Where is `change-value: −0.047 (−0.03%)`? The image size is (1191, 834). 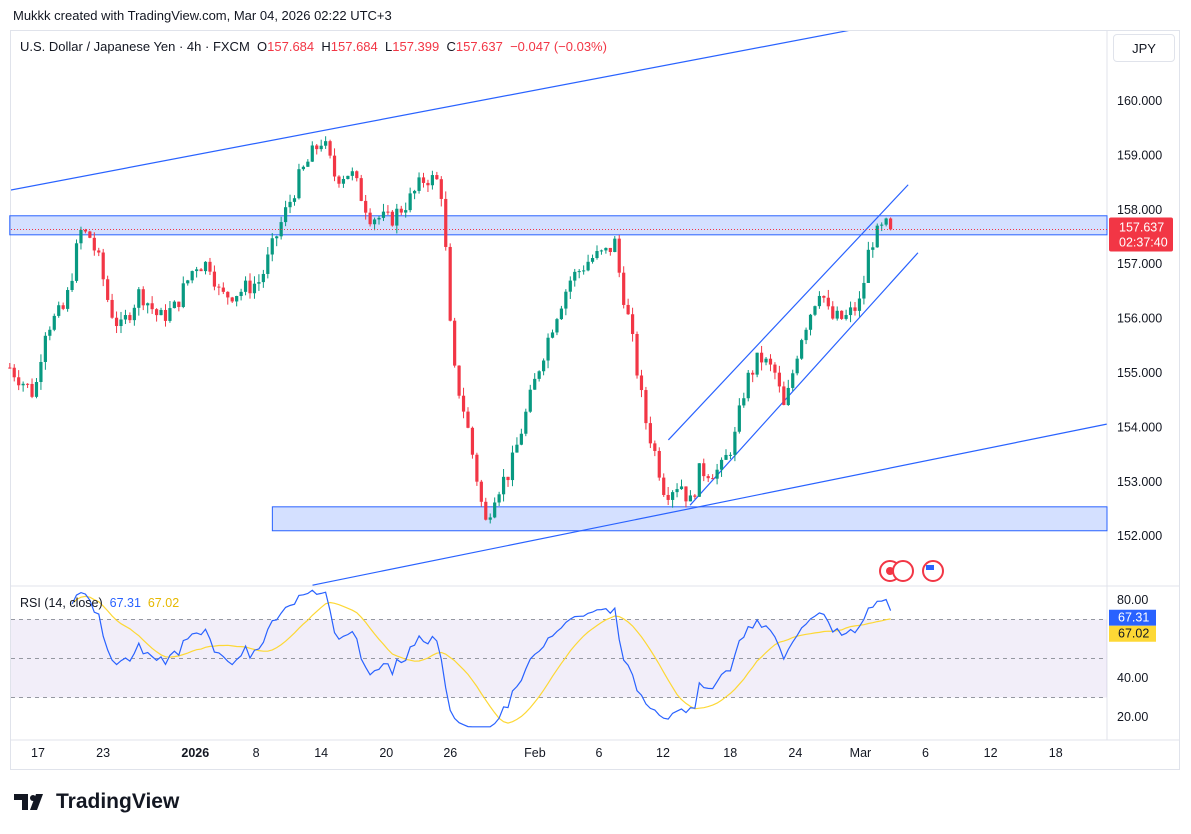 change-value: −0.047 (−0.03%) is located at coordinates (558, 46).